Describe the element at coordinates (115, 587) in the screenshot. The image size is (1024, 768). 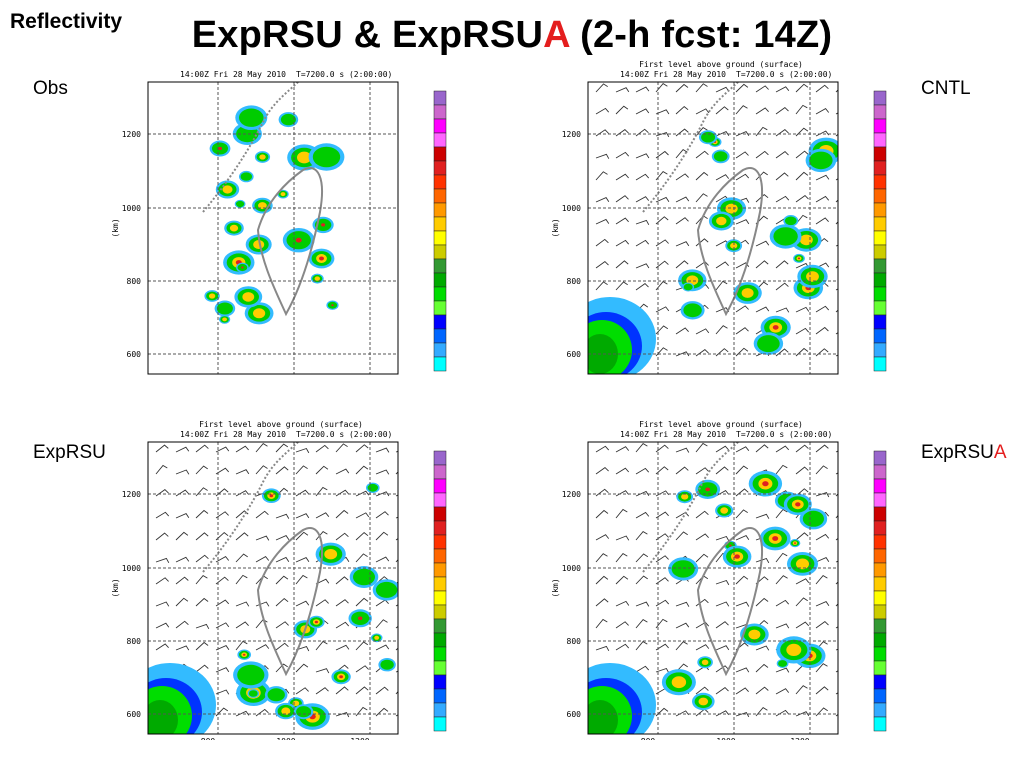
I see `y-axis-unit: (km)` at that location.